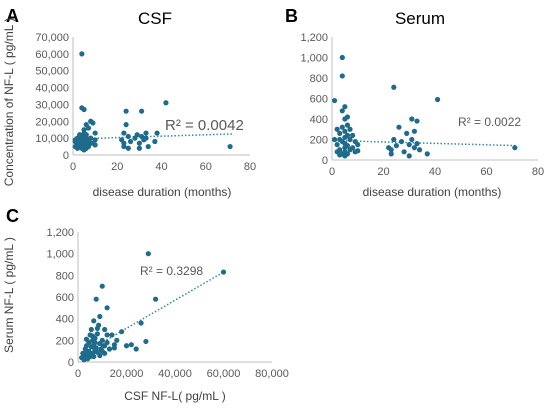  I want to click on panel-c-y-tick-label: 200, so click(65, 341).